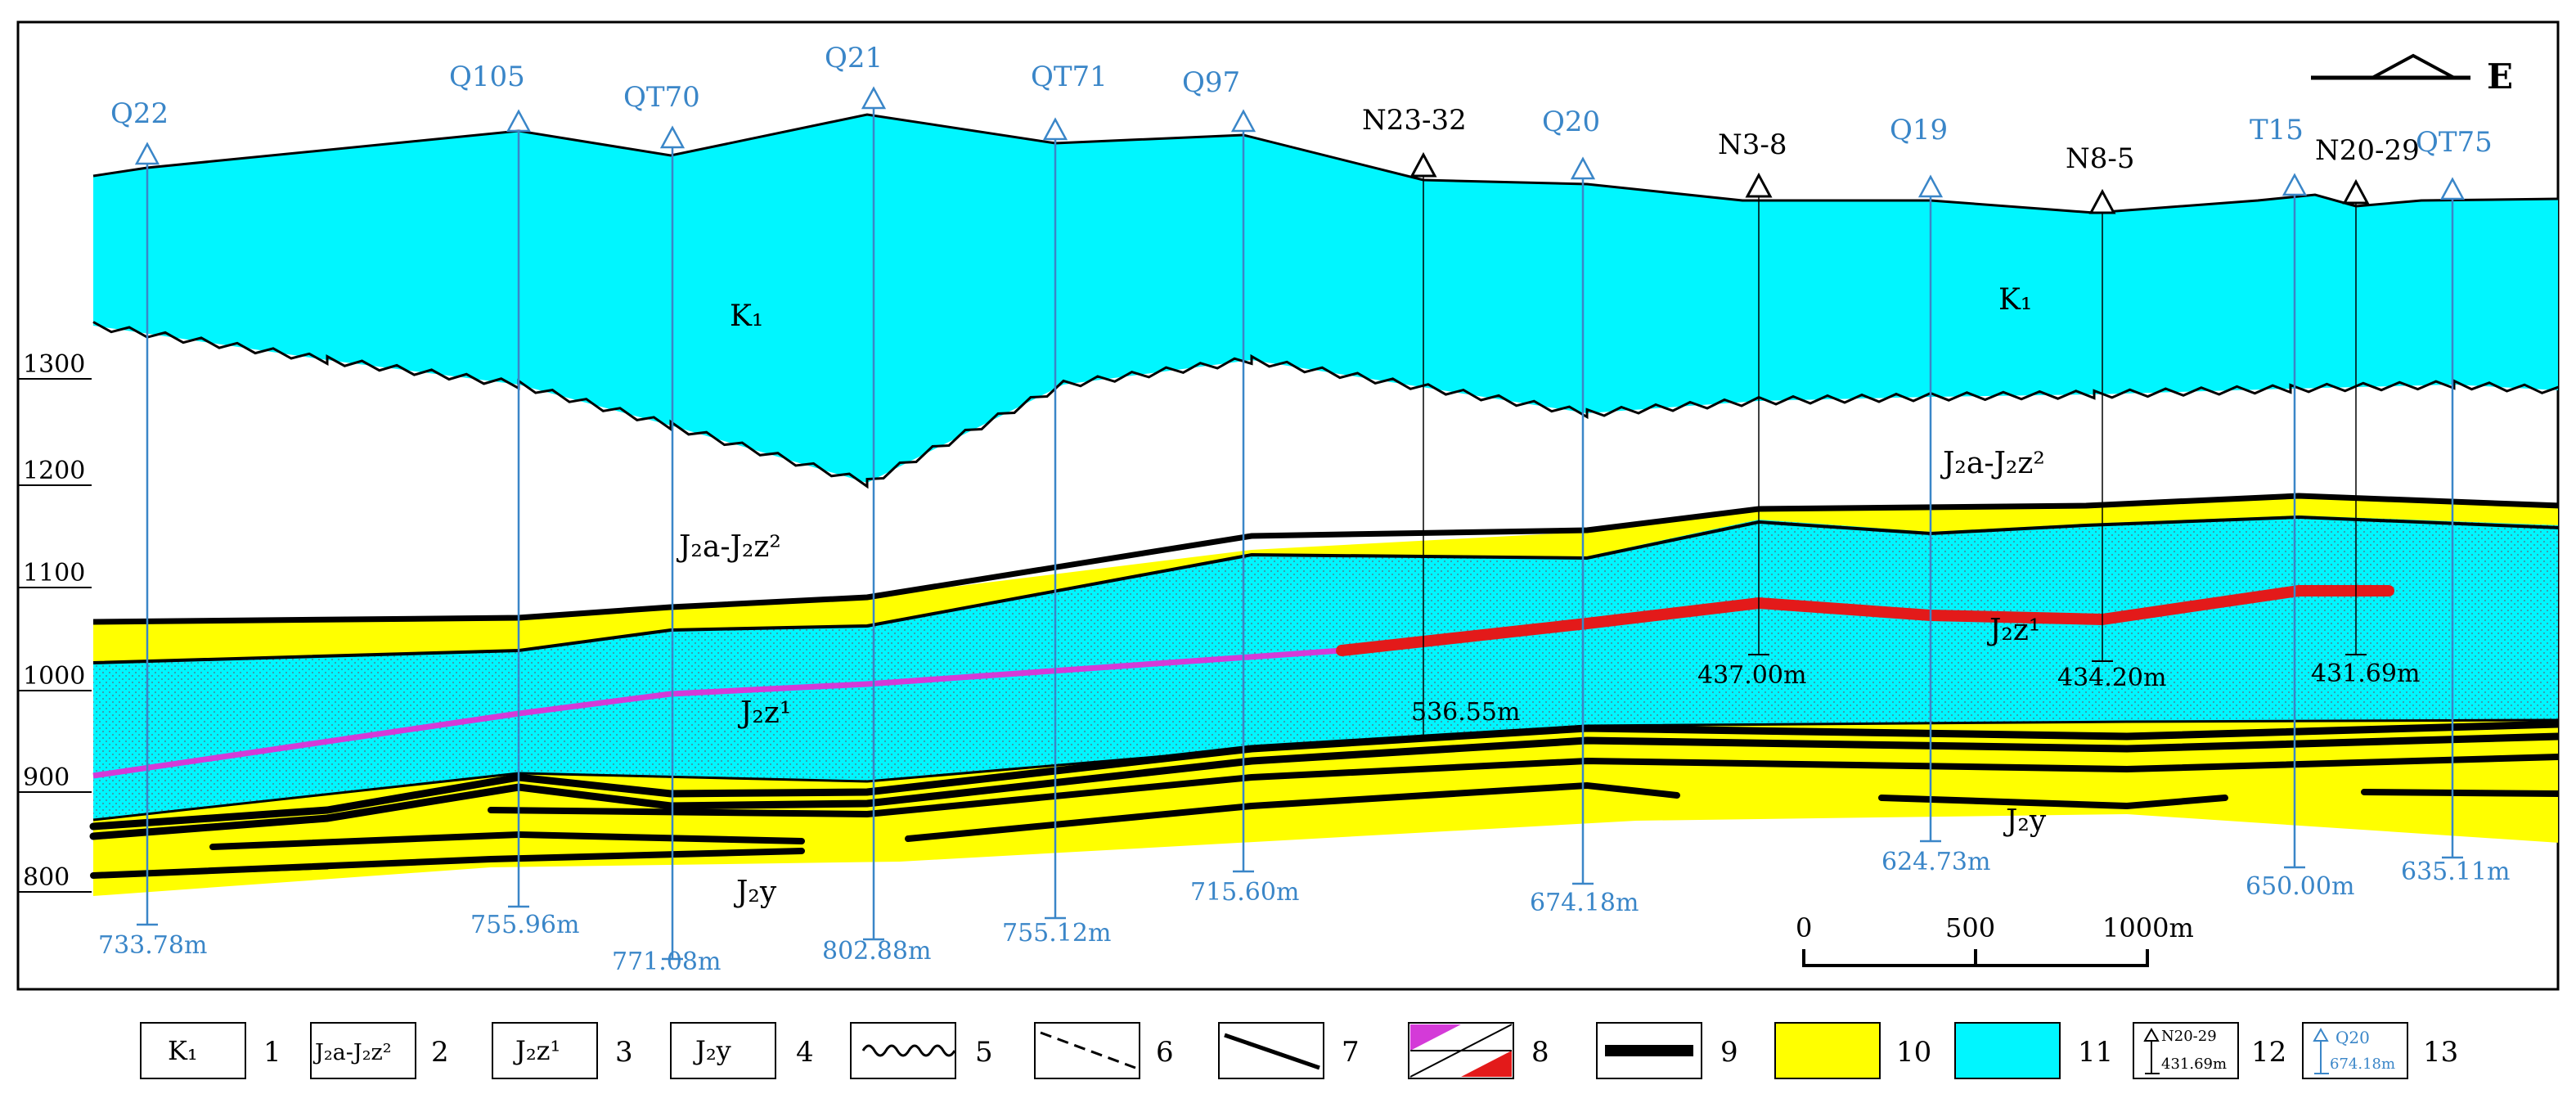 This screenshot has height=1112, width=2576. What do you see at coordinates (2268, 1052) in the screenshot?
I see `legend-num-12: 12` at bounding box center [2268, 1052].